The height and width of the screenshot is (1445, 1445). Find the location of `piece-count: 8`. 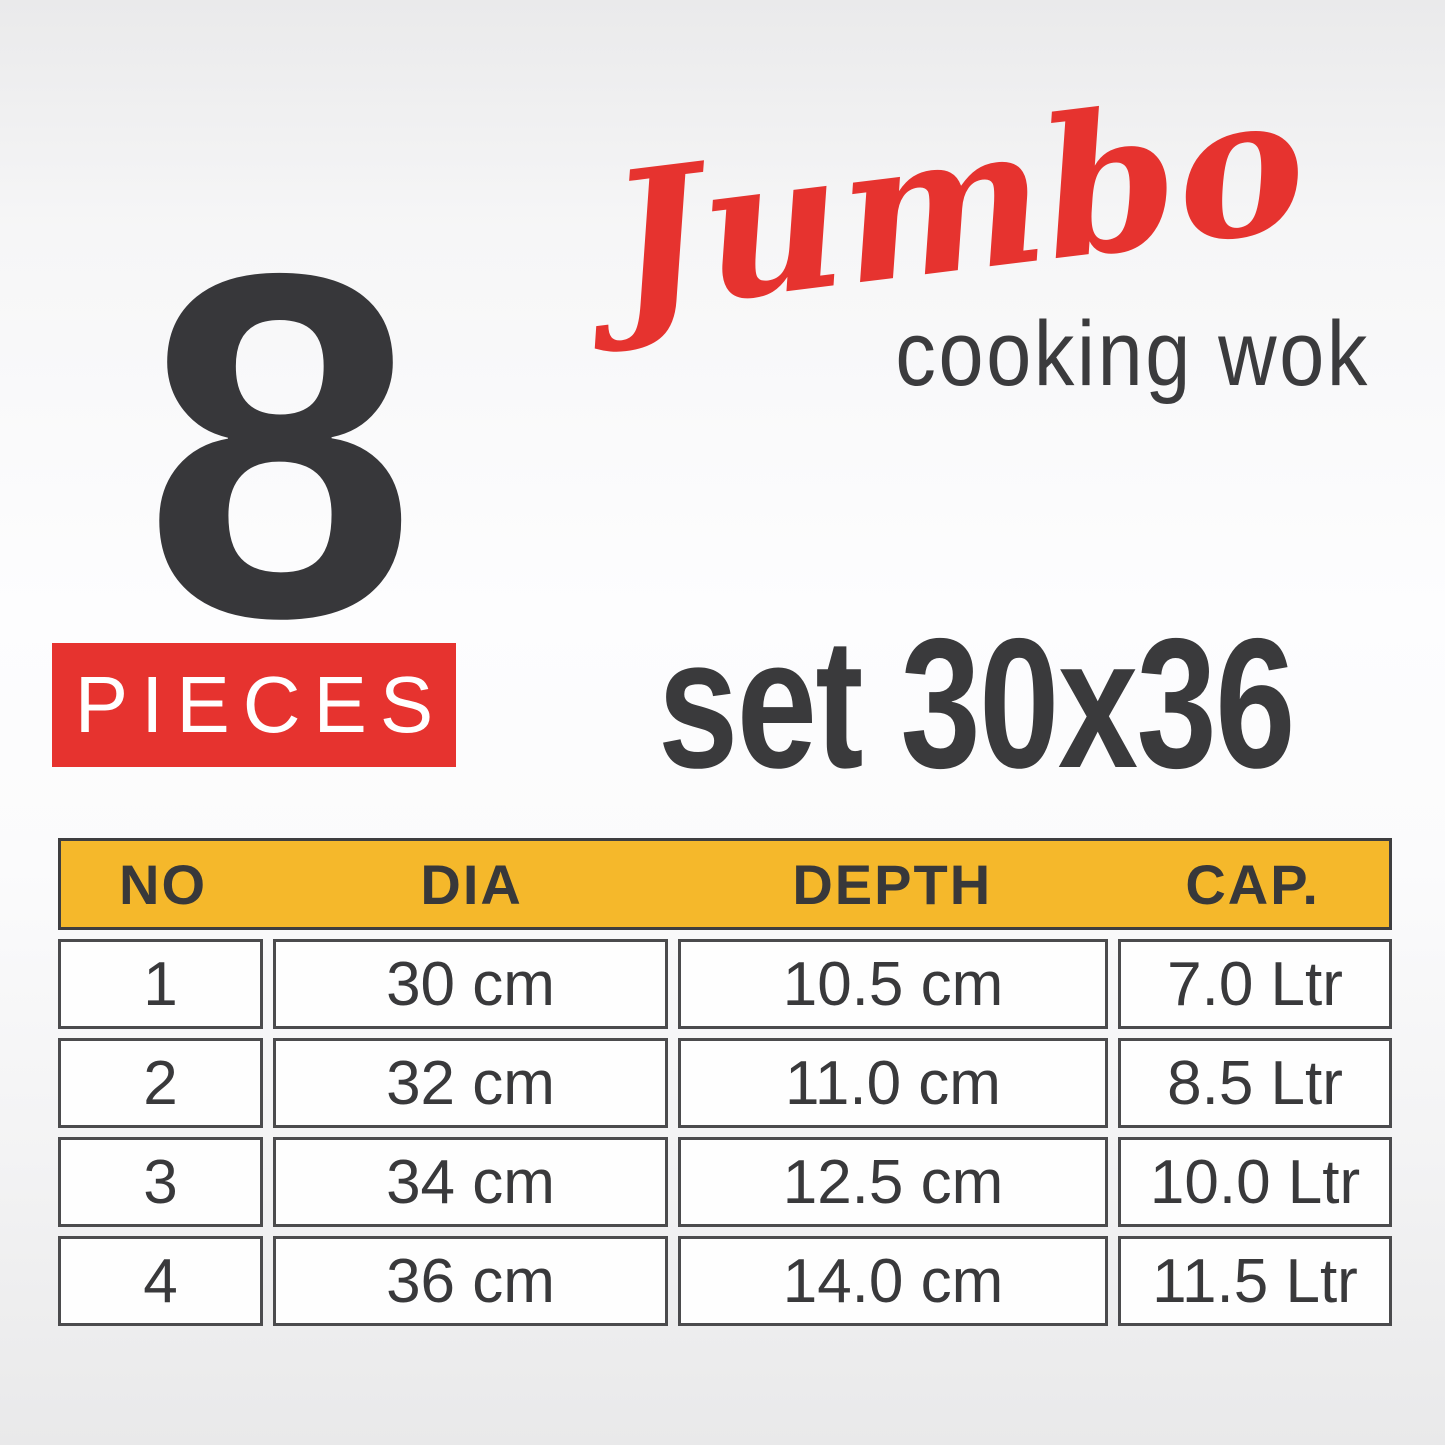

piece-count: 8 is located at coordinates (280, 445).